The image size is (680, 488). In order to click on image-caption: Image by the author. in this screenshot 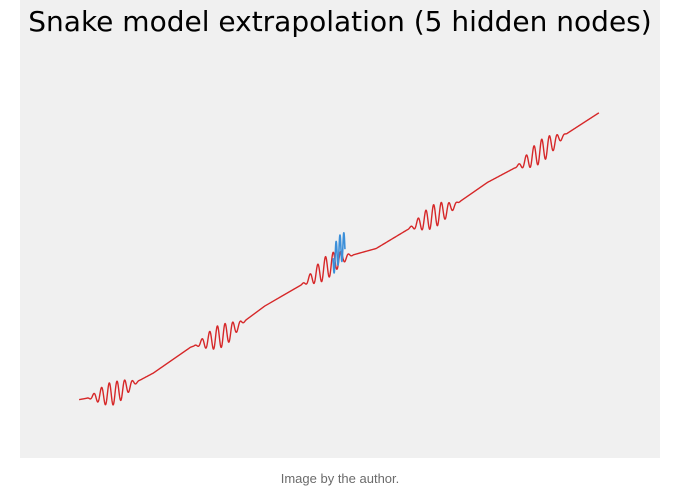, I will do `click(340, 478)`.